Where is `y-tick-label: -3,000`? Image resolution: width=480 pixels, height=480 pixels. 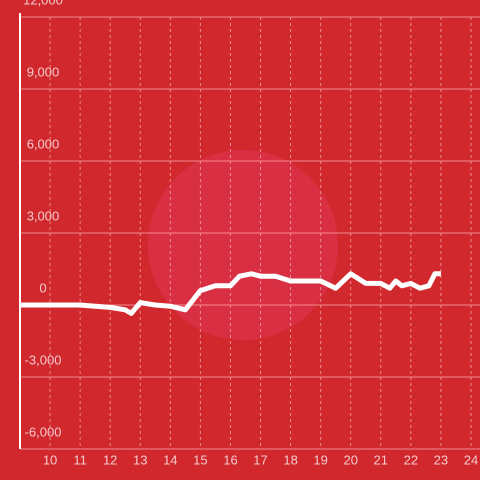 y-tick-label: -3,000 is located at coordinates (43, 359).